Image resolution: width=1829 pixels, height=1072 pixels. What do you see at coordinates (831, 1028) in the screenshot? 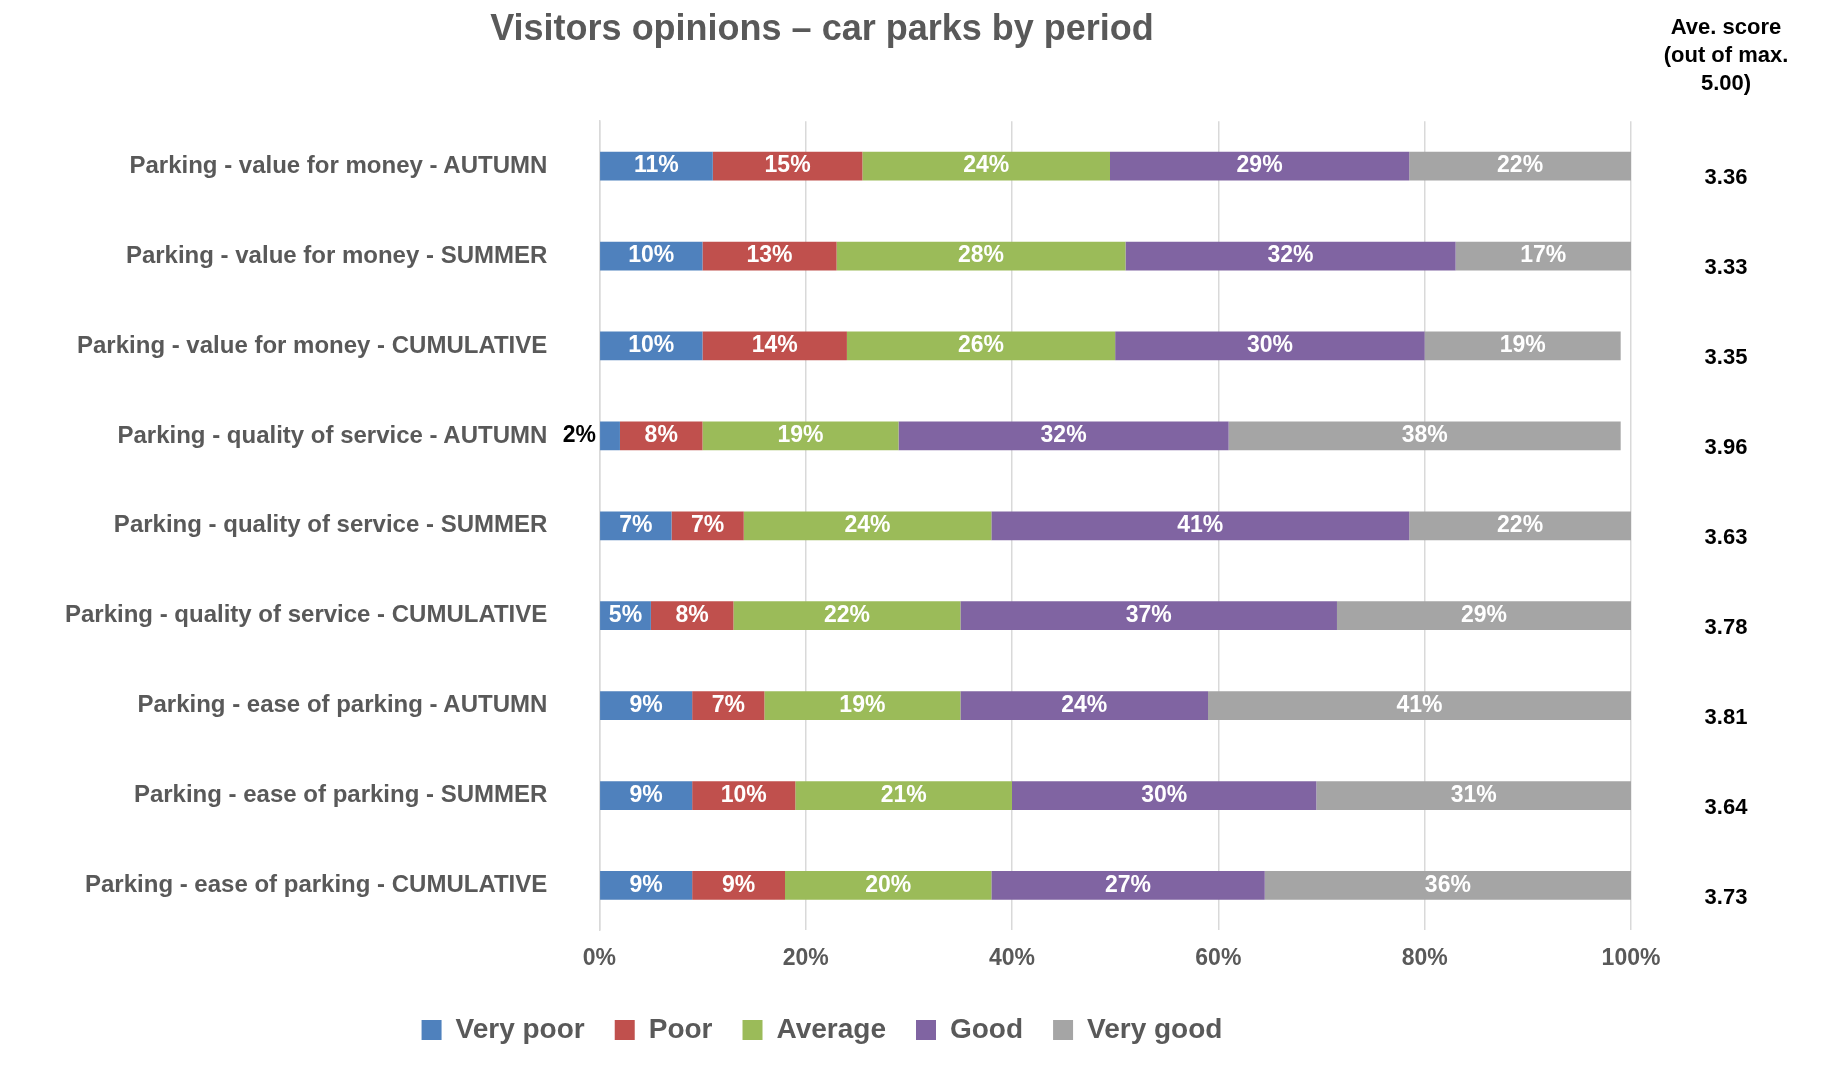
I see `legend-label: Average` at bounding box center [831, 1028].